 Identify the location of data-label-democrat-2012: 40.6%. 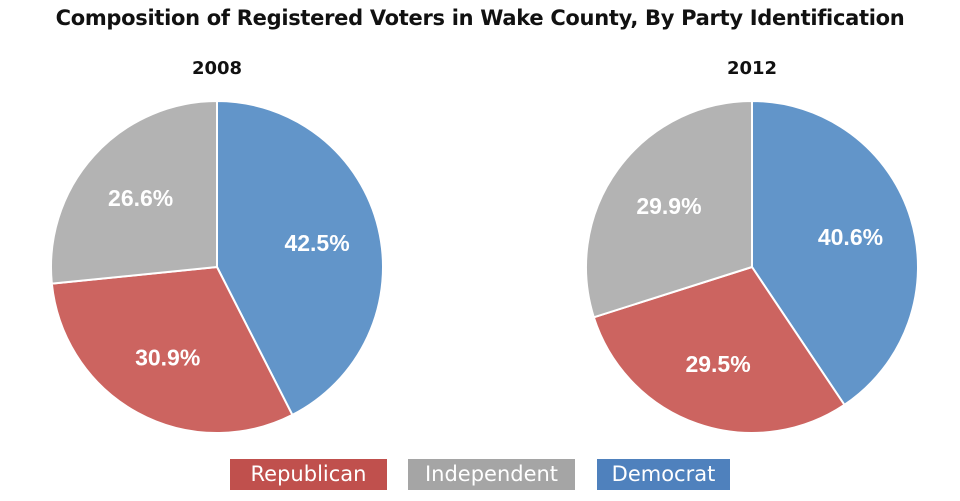
(850, 237).